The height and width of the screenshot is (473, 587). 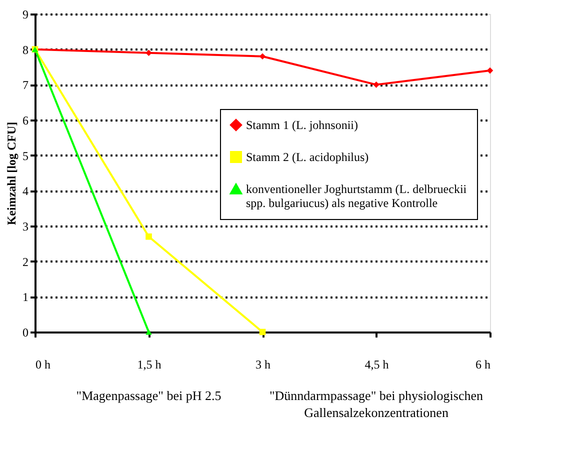 I want to click on legend-label: Stamm 2 (L. acidophilus), so click(x=307, y=157).